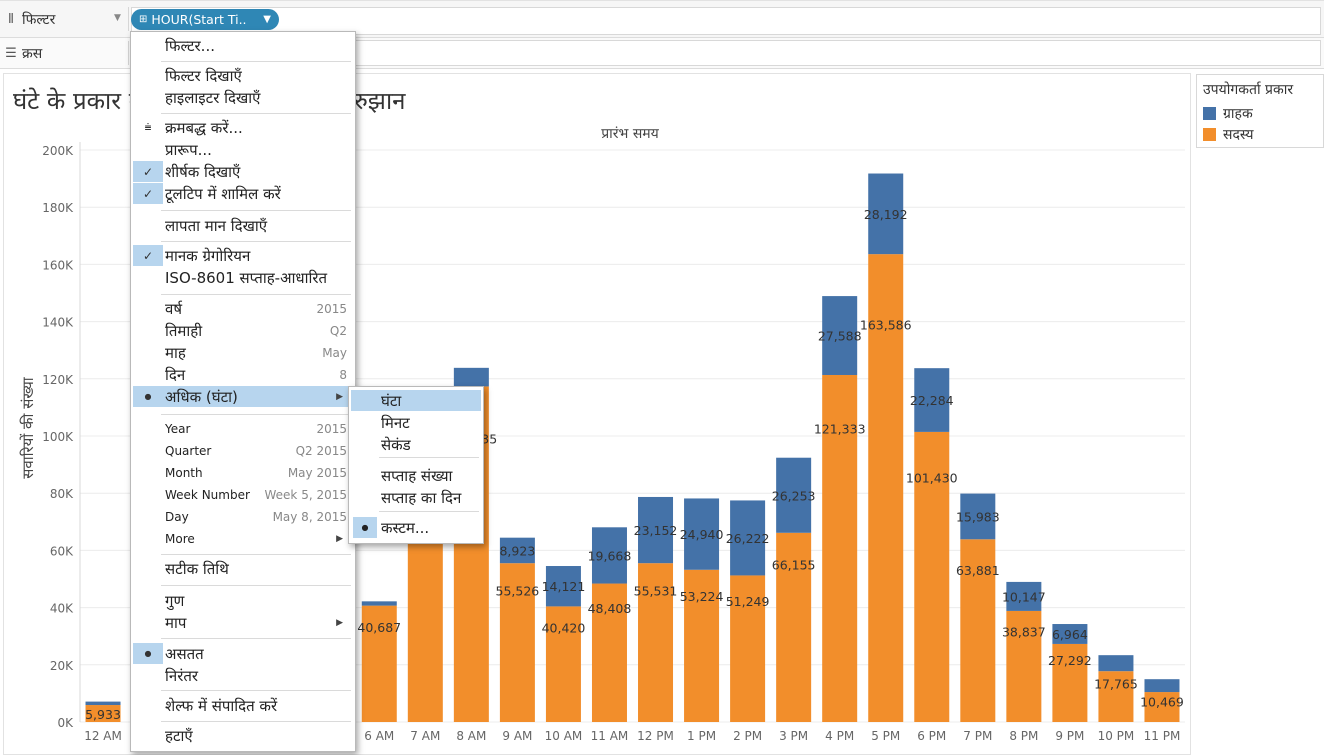 Image resolution: width=1324 pixels, height=755 pixels. I want to click on chevron-down-icon: ▼, so click(117, 18).